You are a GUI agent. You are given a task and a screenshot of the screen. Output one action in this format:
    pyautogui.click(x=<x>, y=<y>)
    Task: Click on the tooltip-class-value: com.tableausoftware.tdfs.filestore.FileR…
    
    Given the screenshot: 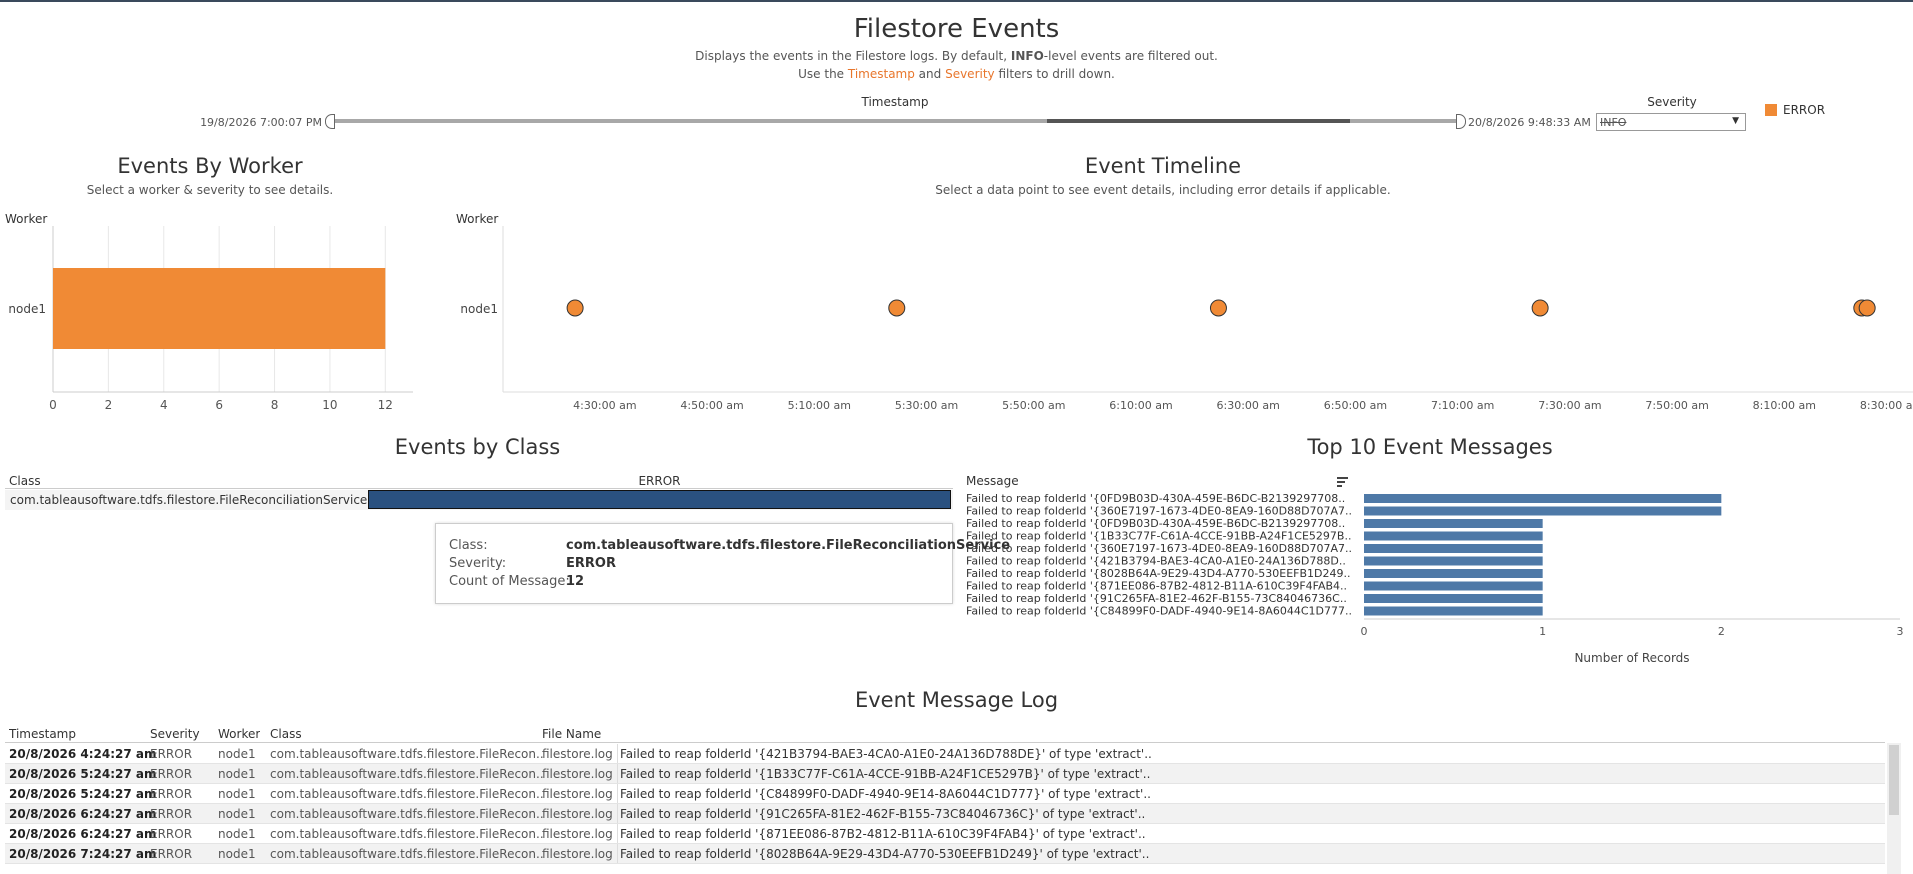 What is the action you would take?
    pyautogui.click(x=788, y=545)
    